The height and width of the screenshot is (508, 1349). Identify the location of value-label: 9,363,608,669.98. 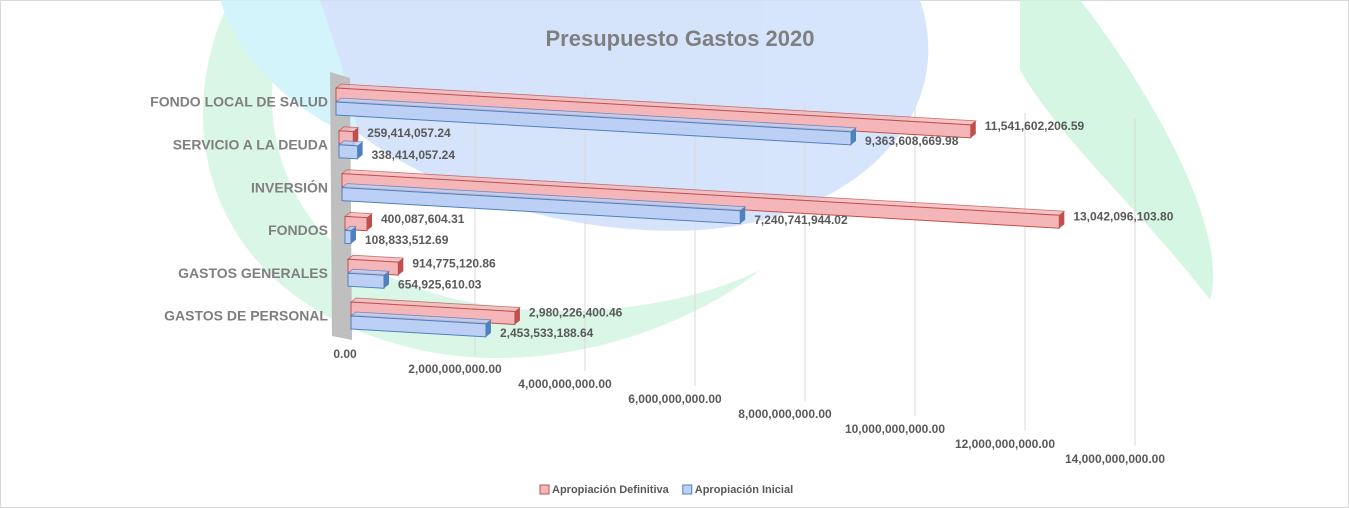
(912, 141).